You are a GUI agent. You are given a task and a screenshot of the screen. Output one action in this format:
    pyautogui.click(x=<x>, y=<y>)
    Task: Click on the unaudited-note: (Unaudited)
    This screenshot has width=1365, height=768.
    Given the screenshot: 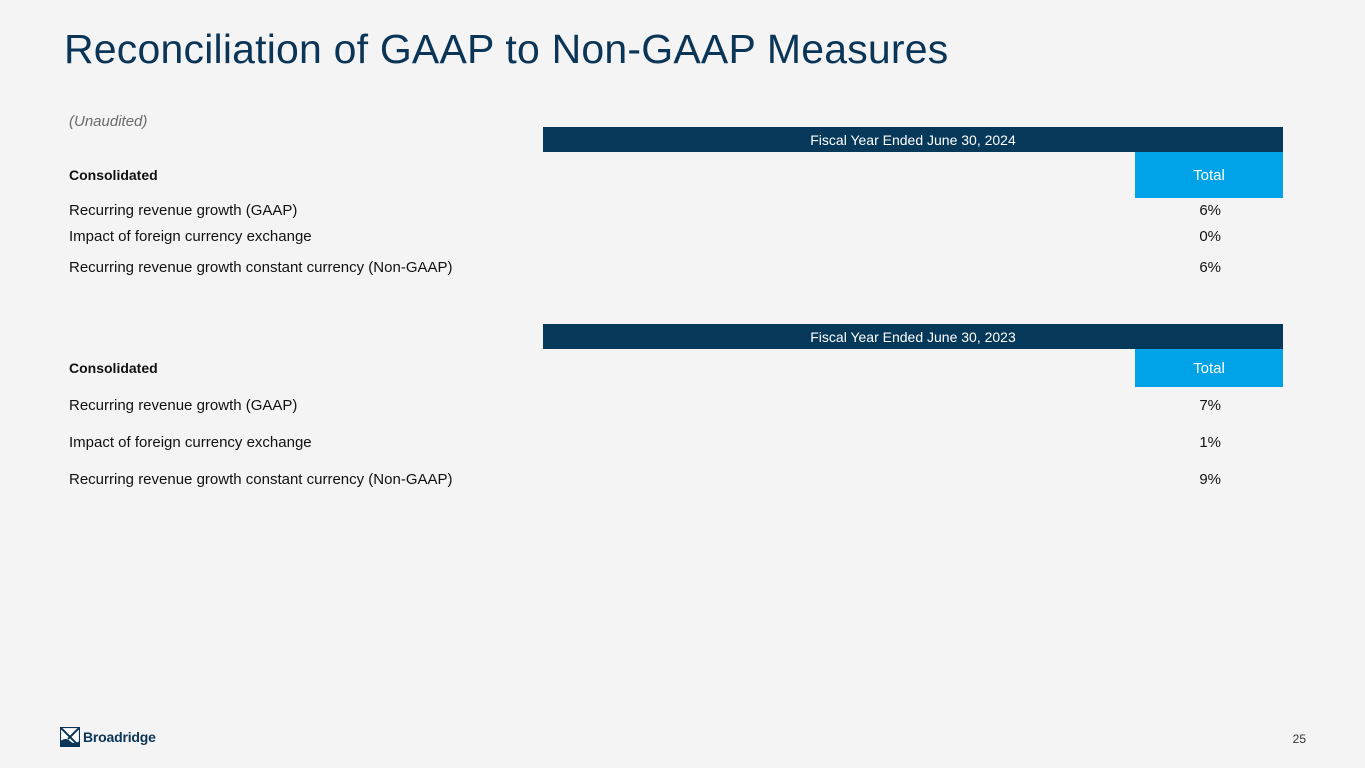 What is the action you would take?
    pyautogui.click(x=108, y=121)
    